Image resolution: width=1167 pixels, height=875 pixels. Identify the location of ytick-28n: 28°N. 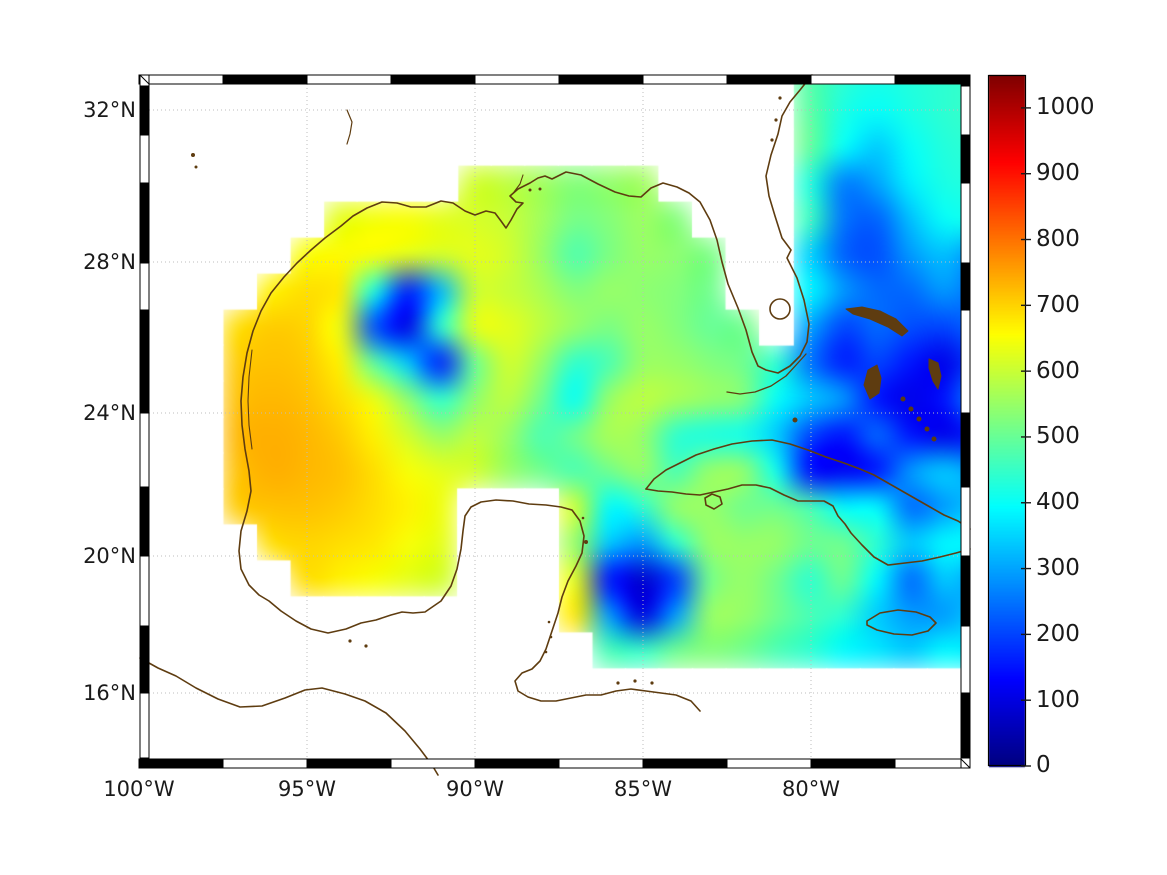
(109, 262).